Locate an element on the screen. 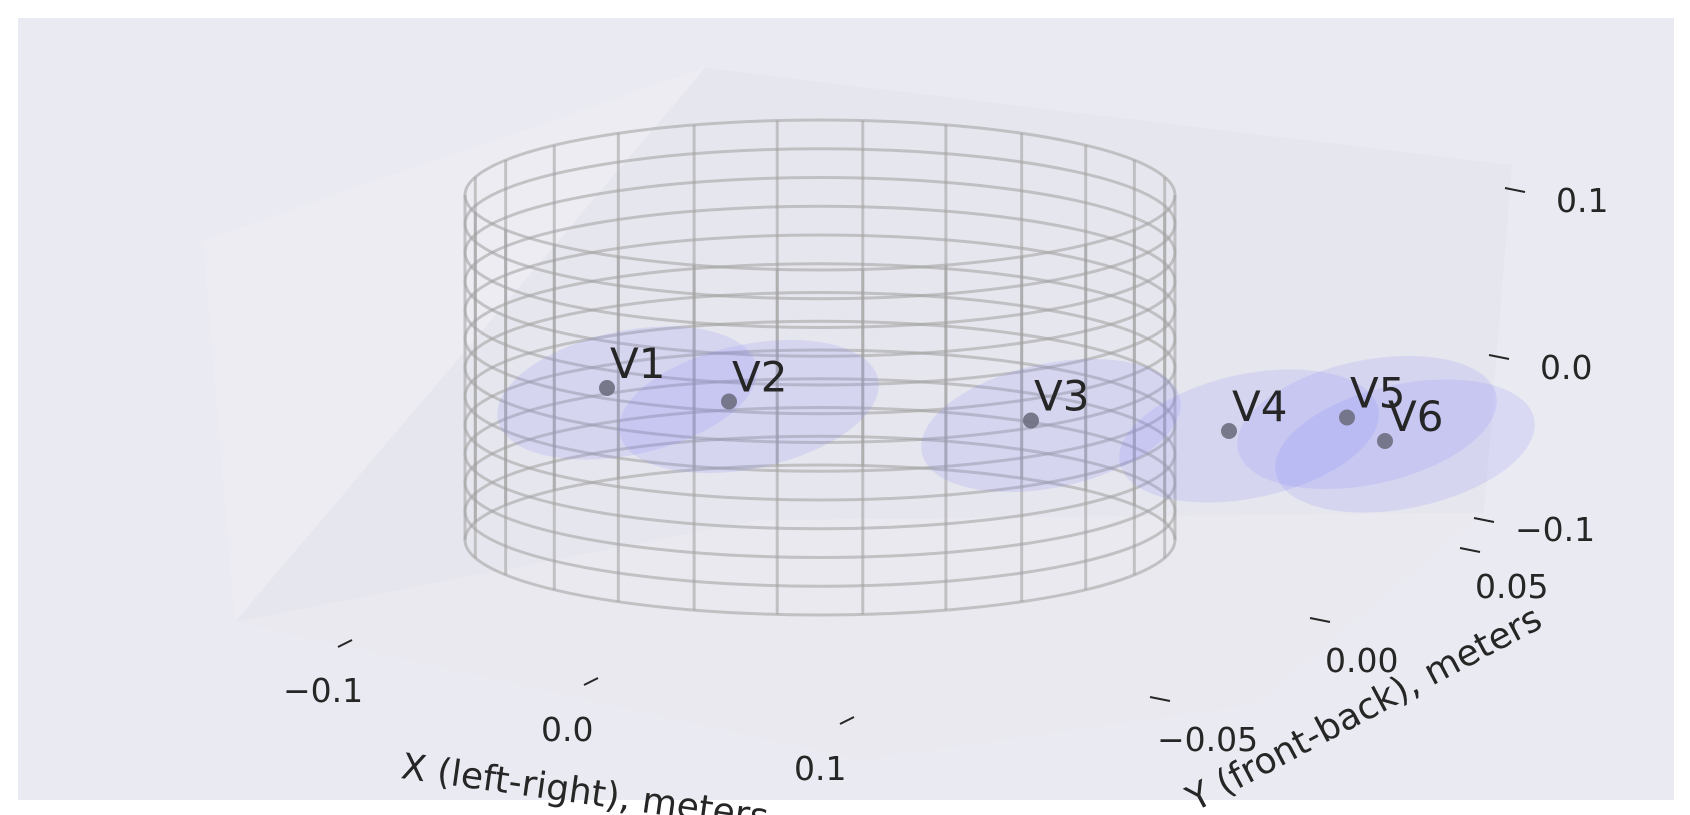 Image resolution: width=1690 pixels, height=815 pixels. point-label: V2 is located at coordinates (759, 377).